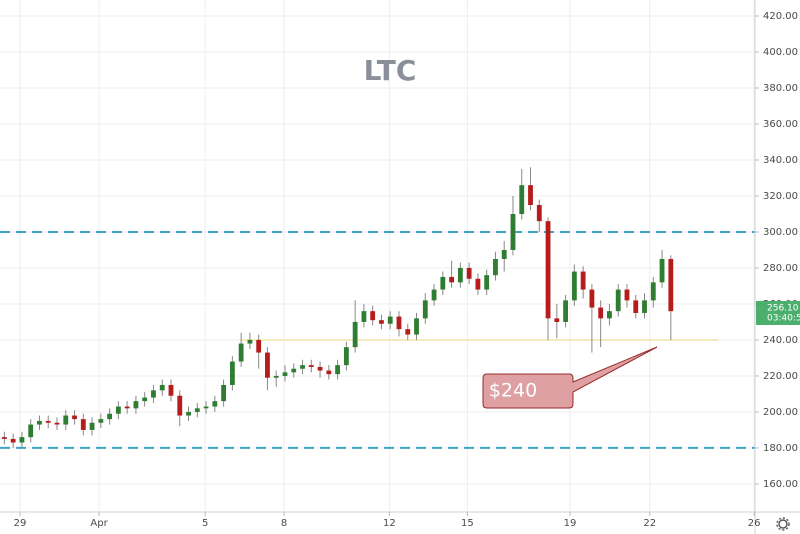 The image size is (800, 534). What do you see at coordinates (783, 308) in the screenshot?
I see `price-label: 256.10` at bounding box center [783, 308].